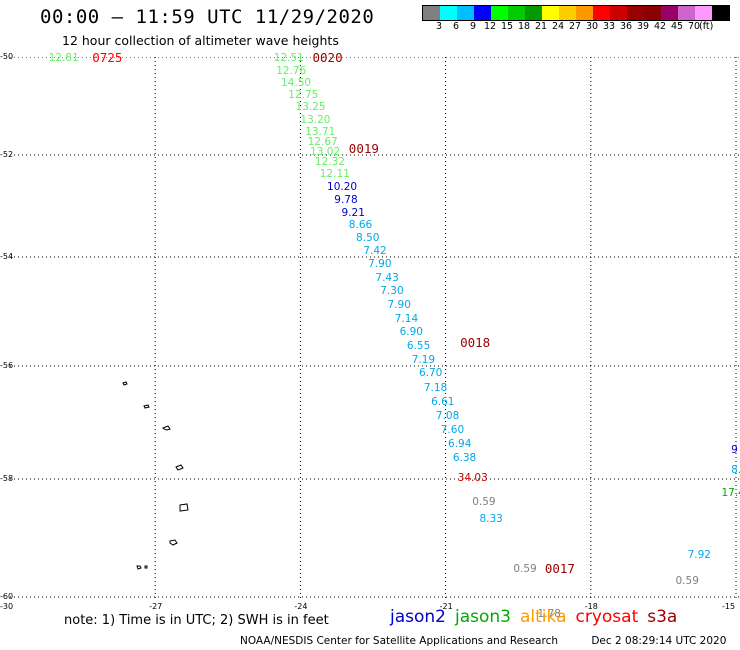 This screenshot has width=740, height=650. I want to click on color-scale-label: 42, so click(660, 26).